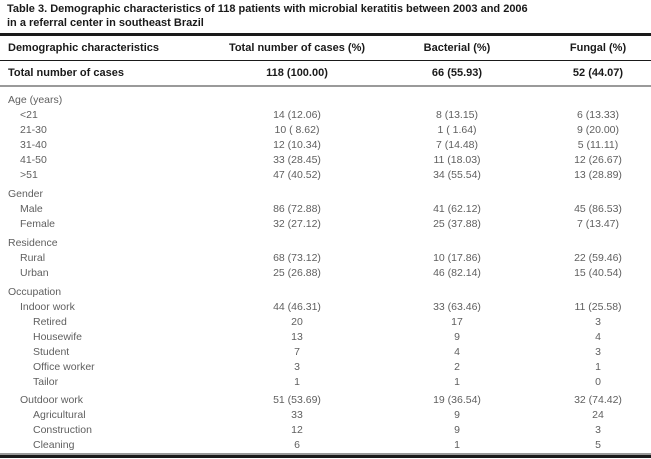  What do you see at coordinates (325, 209) in the screenshot?
I see `table-row: Male 86 (72.88) 41 (62.12) 45 (86.53)` at bounding box center [325, 209].